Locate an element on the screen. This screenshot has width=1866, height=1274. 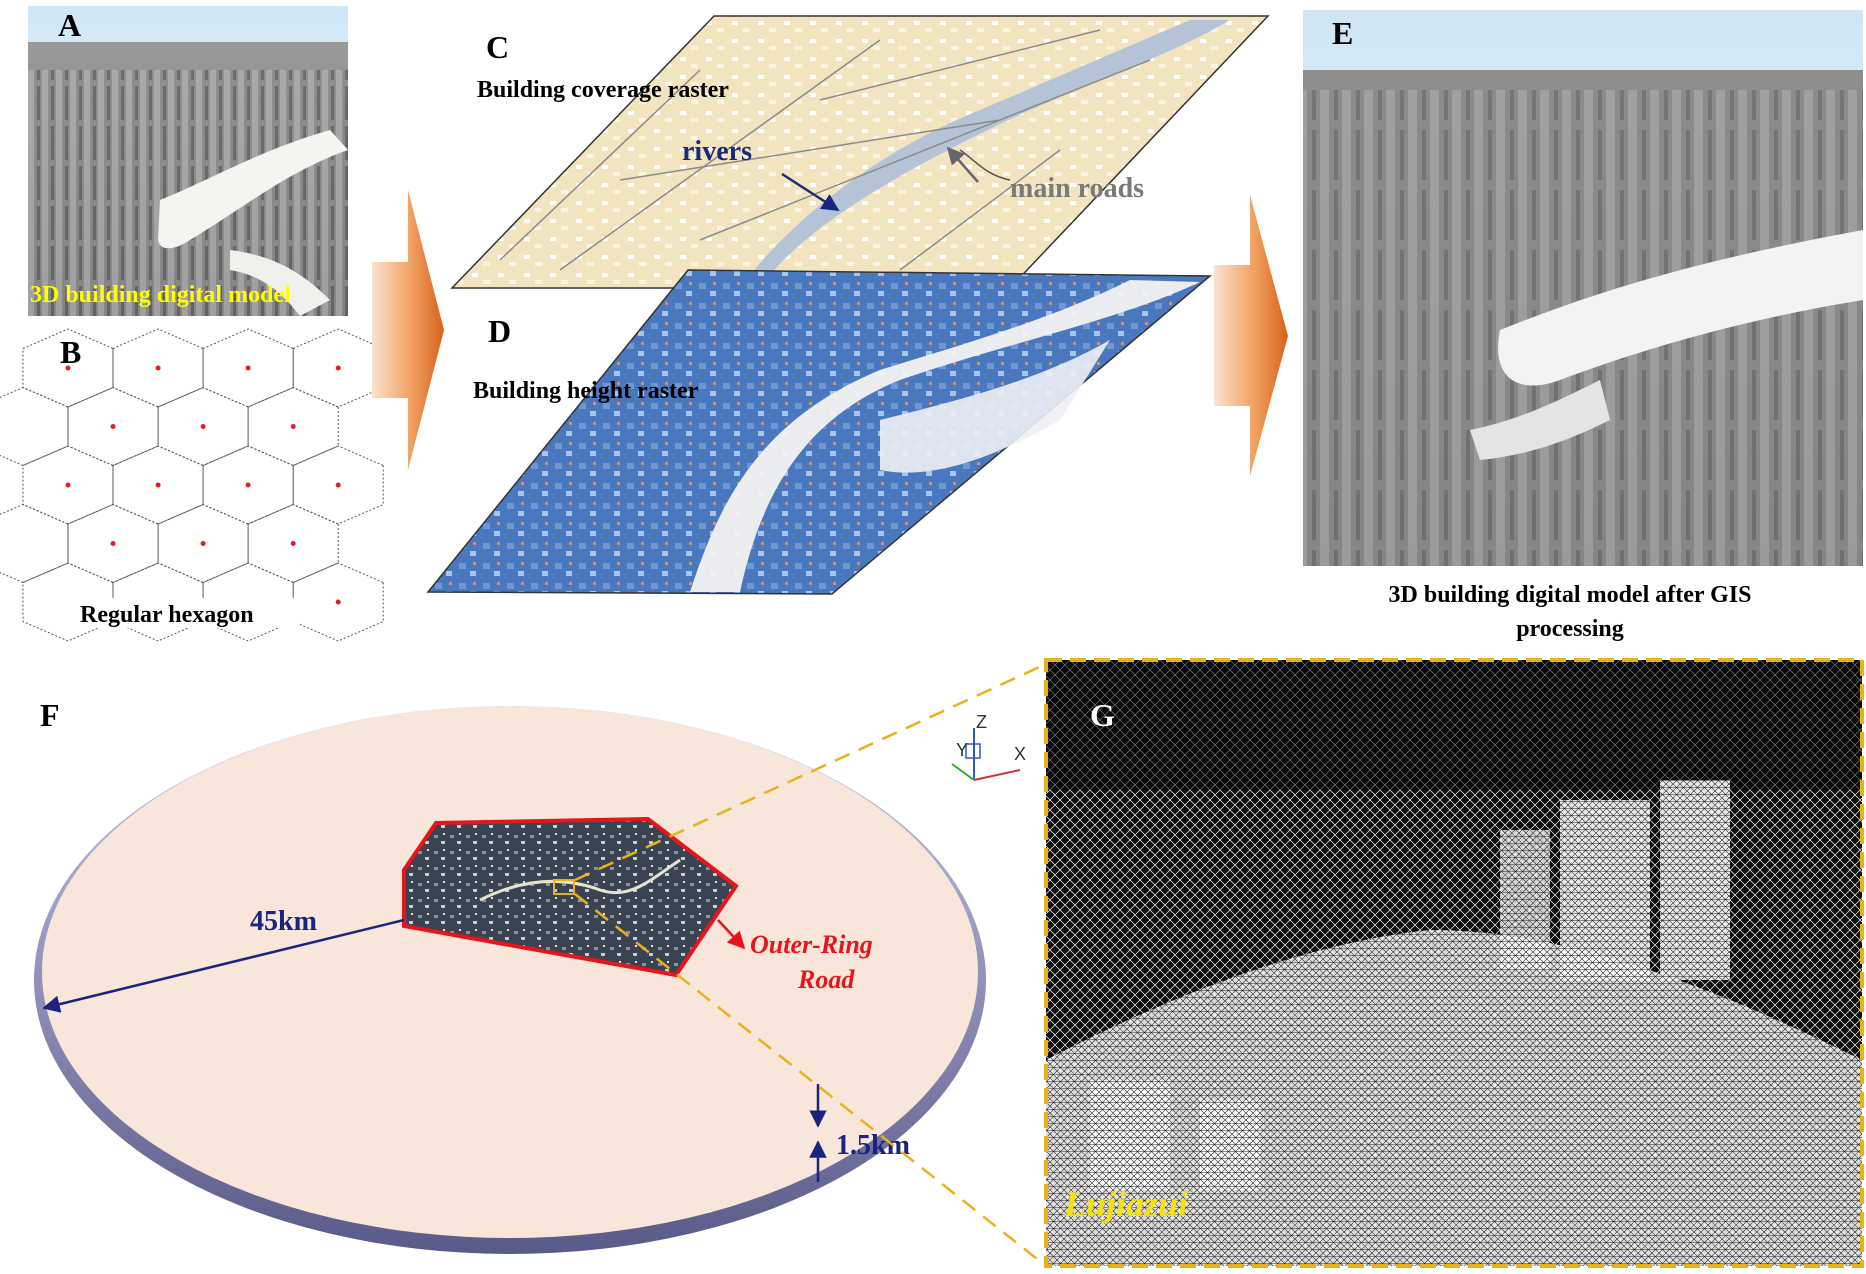
lujiazui-label: Lujiazui is located at coordinates (1125, 1204).